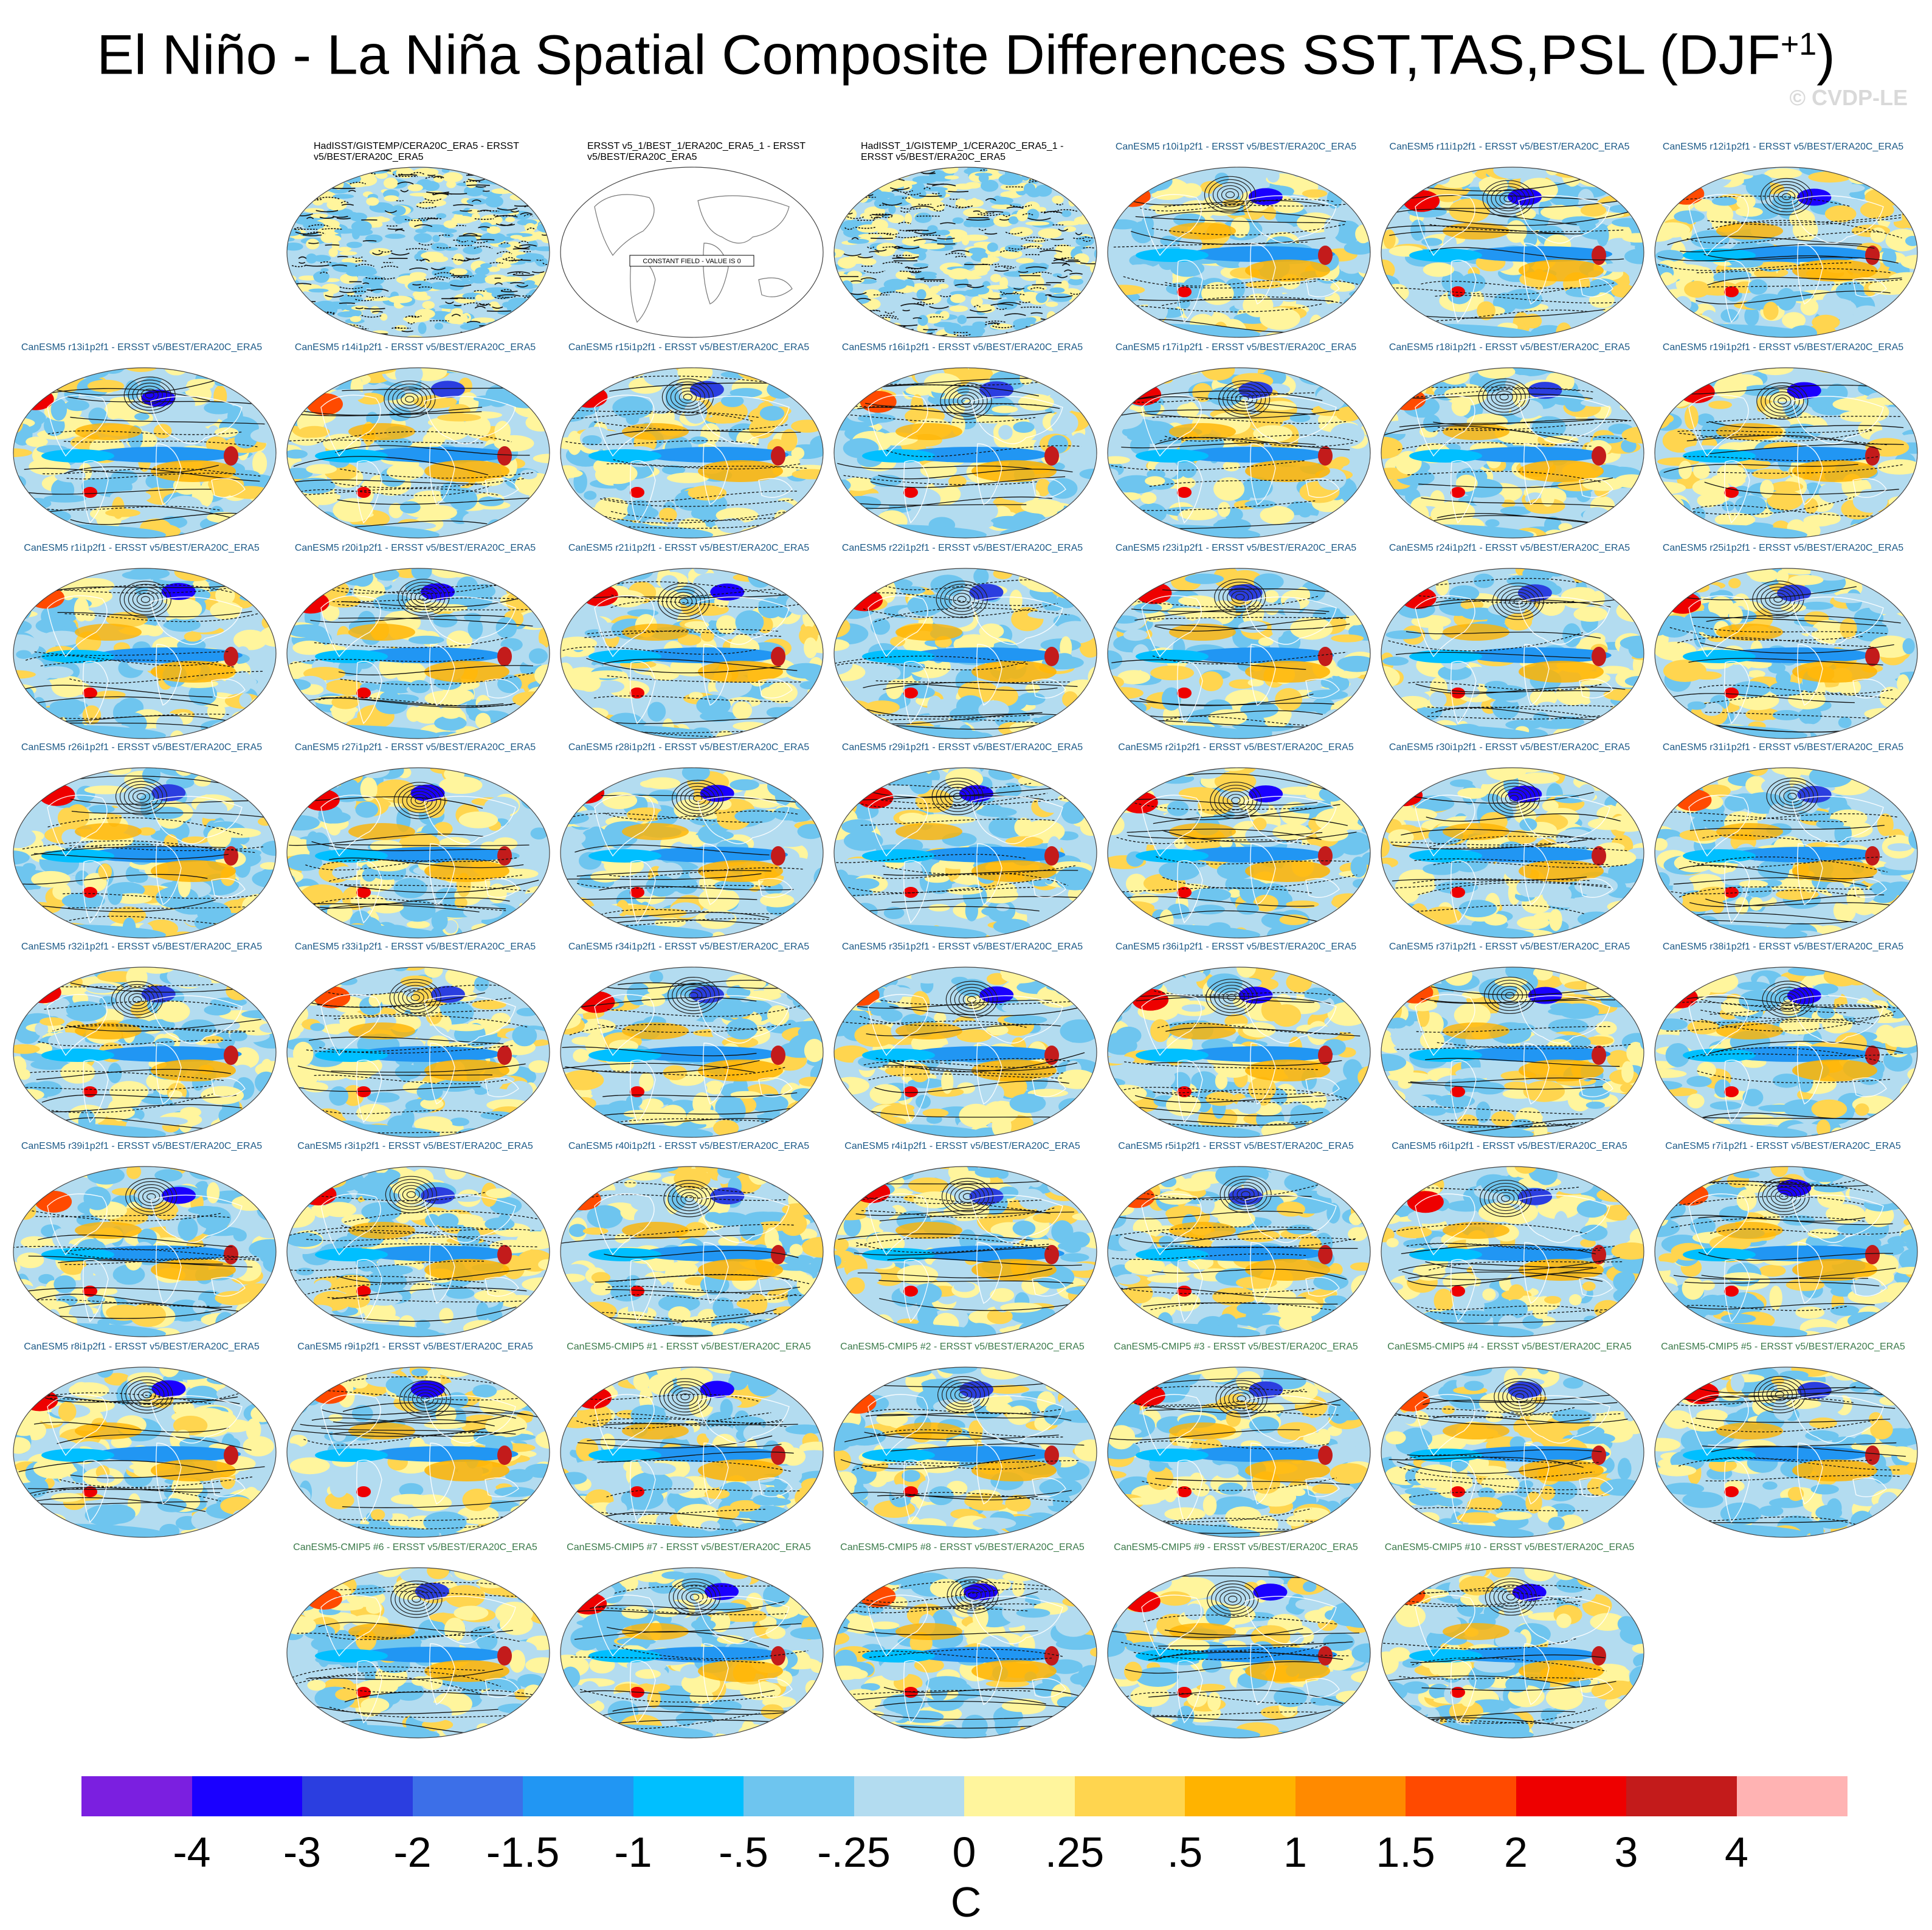 The width and height of the screenshot is (1932, 1930). What do you see at coordinates (418, 453) in the screenshot?
I see `world-map` at bounding box center [418, 453].